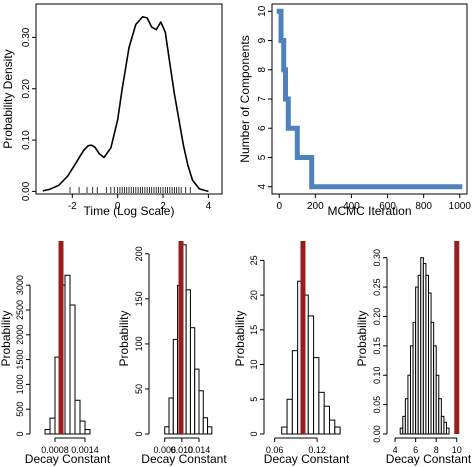 The width and height of the screenshot is (474, 467). I want to click on x-tick-label: 6, so click(415, 450).